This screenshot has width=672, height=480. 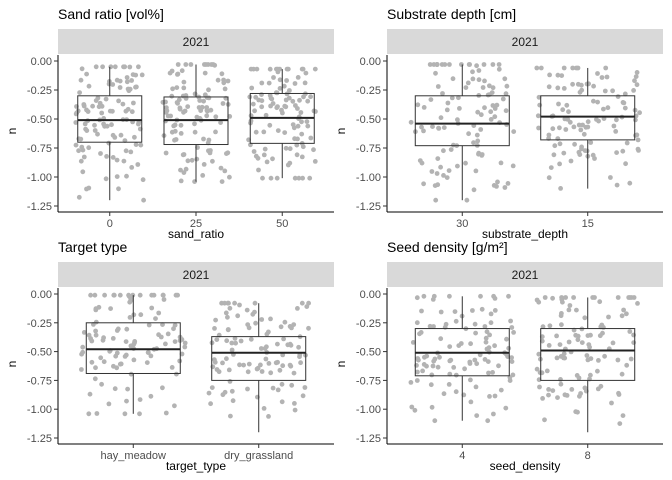 What do you see at coordinates (462, 224) in the screenshot?
I see `x-tick-label: 30` at bounding box center [462, 224].